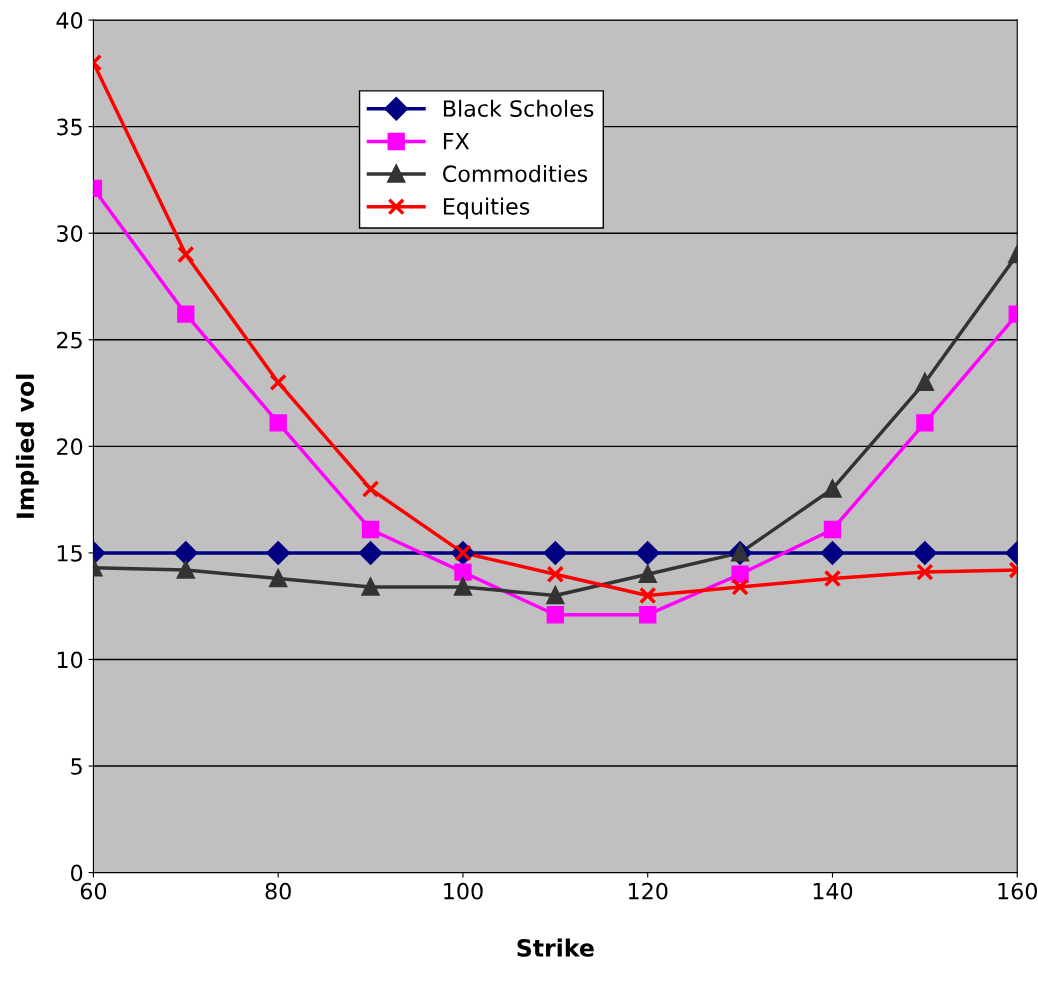  I want to click on x-tick-label: 100, so click(463, 891).